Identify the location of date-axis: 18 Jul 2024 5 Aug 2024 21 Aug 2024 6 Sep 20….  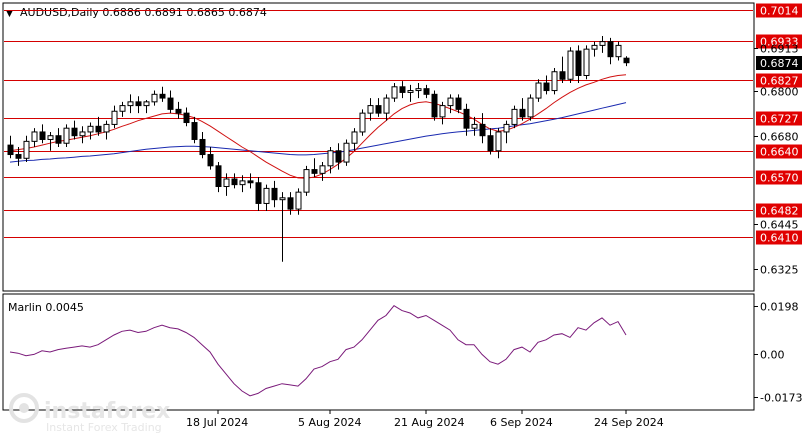
(425, 419).